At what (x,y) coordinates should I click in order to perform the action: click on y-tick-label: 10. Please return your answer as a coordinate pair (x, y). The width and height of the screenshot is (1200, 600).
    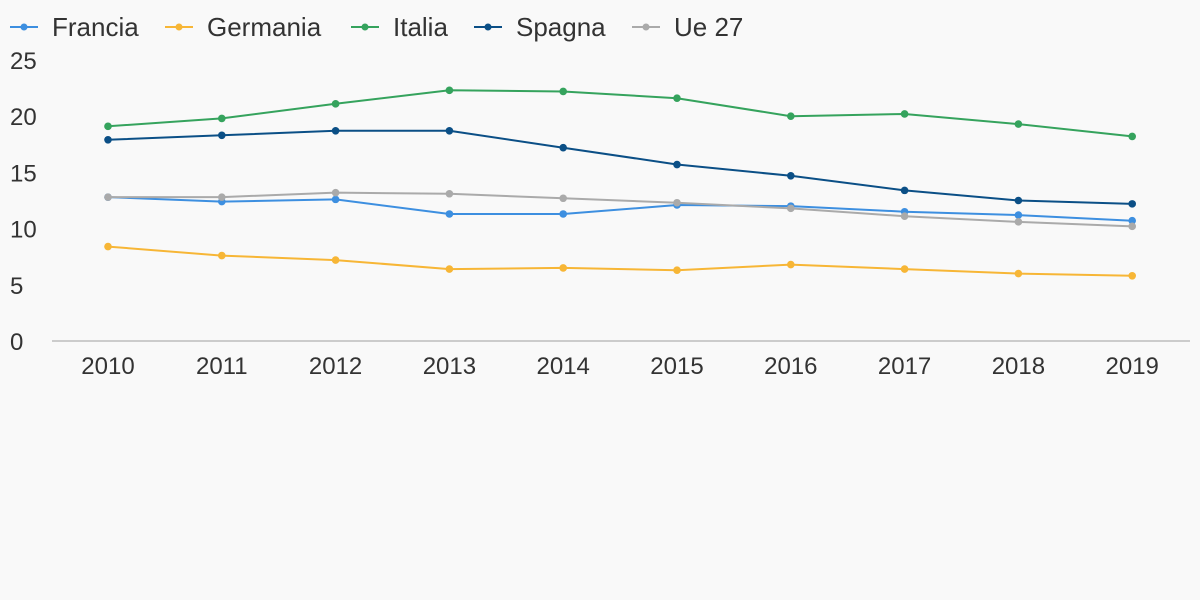
    Looking at the image, I should click on (23, 230).